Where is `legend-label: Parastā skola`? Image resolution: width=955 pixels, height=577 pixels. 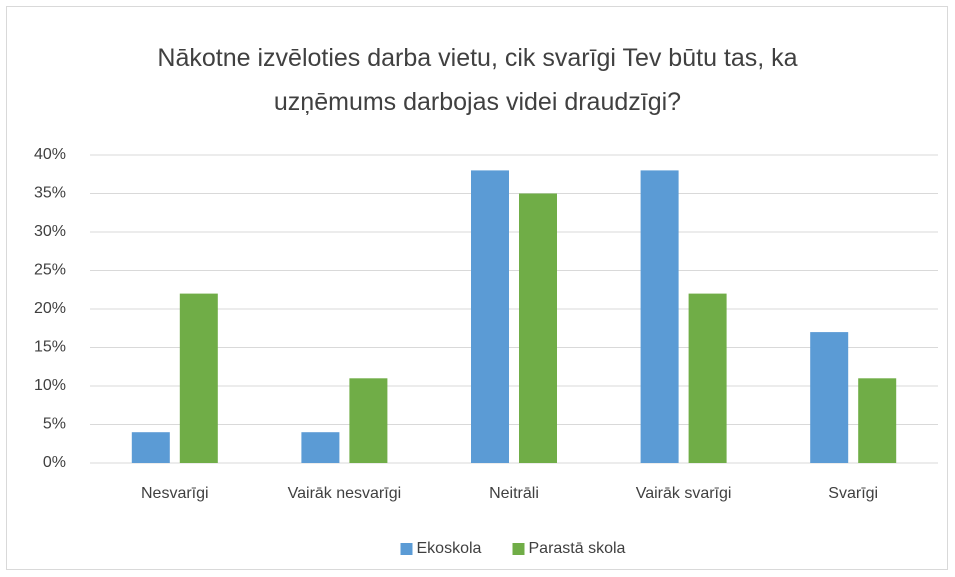 legend-label: Parastā skola is located at coordinates (577, 548).